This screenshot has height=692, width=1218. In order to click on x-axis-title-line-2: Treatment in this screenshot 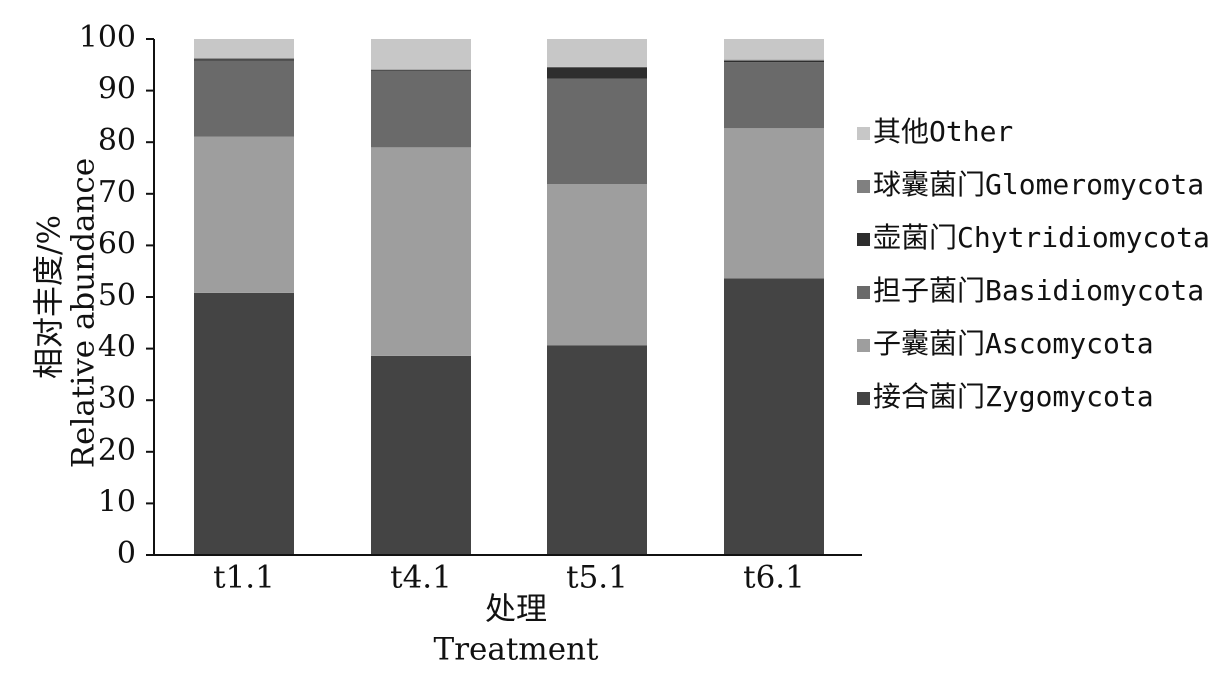, I will do `click(516, 650)`.